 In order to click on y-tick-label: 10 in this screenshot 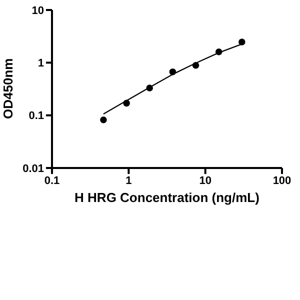, I will do `click(38, 10)`.